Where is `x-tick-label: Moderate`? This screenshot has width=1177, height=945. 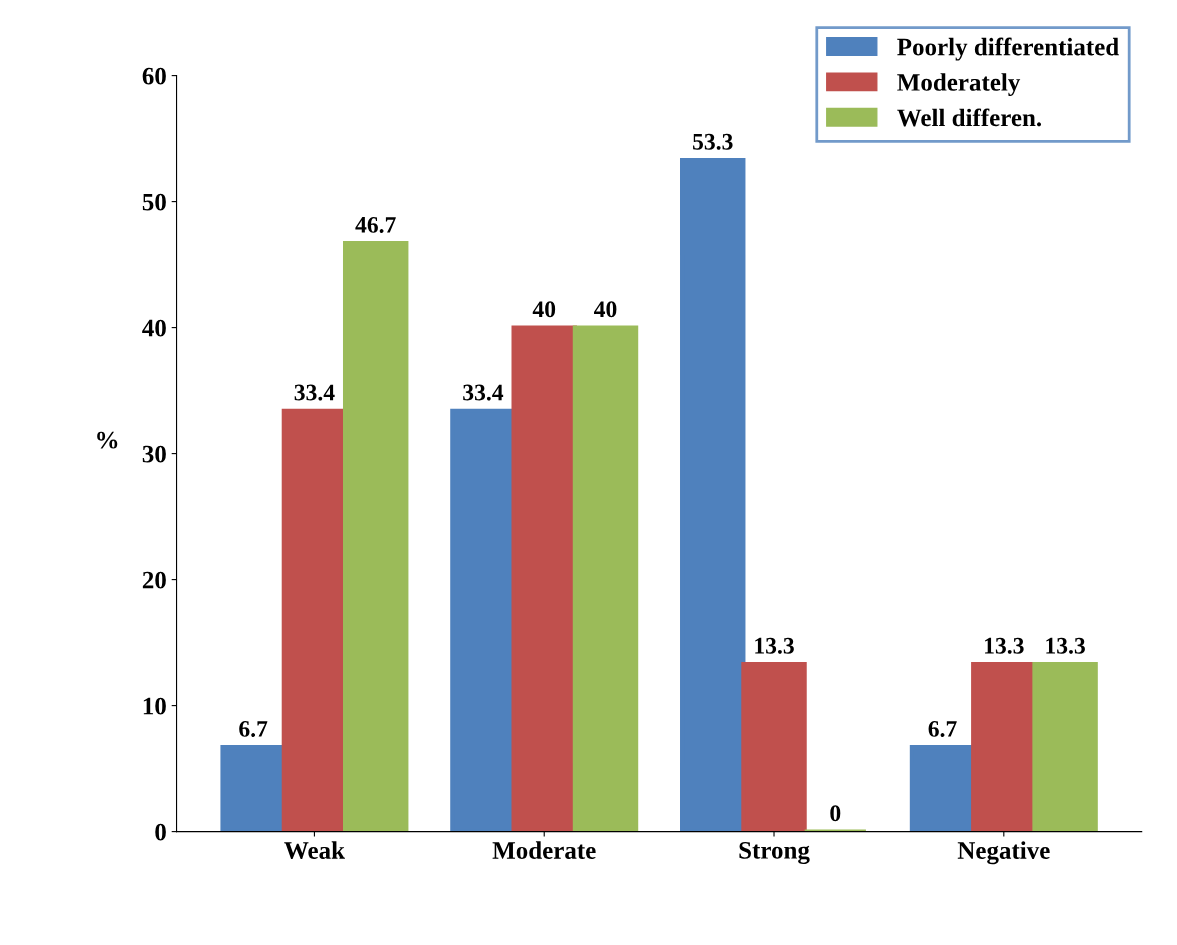
x-tick-label: Moderate is located at coordinates (544, 850).